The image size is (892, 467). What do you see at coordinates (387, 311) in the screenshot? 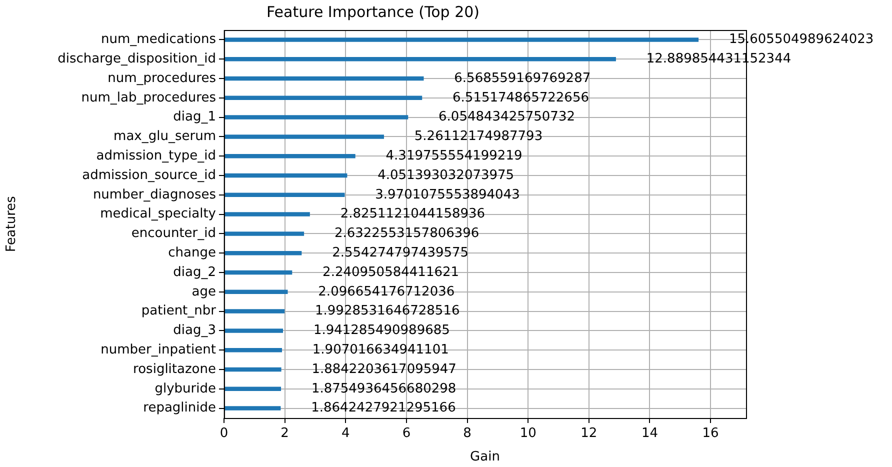
I see `data-label: 1.9928531646728516` at bounding box center [387, 311].